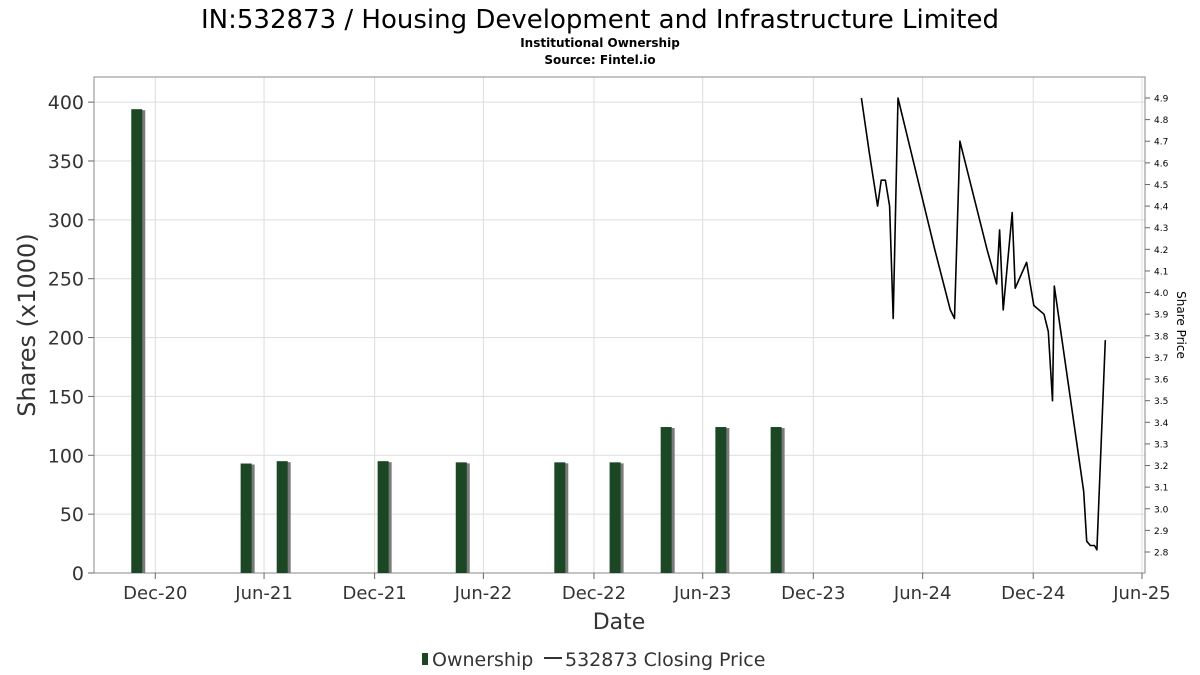 Image resolution: width=1200 pixels, height=675 pixels. Describe the element at coordinates (1161, 402) in the screenshot. I see `y2-tick-label: 3.5` at that location.